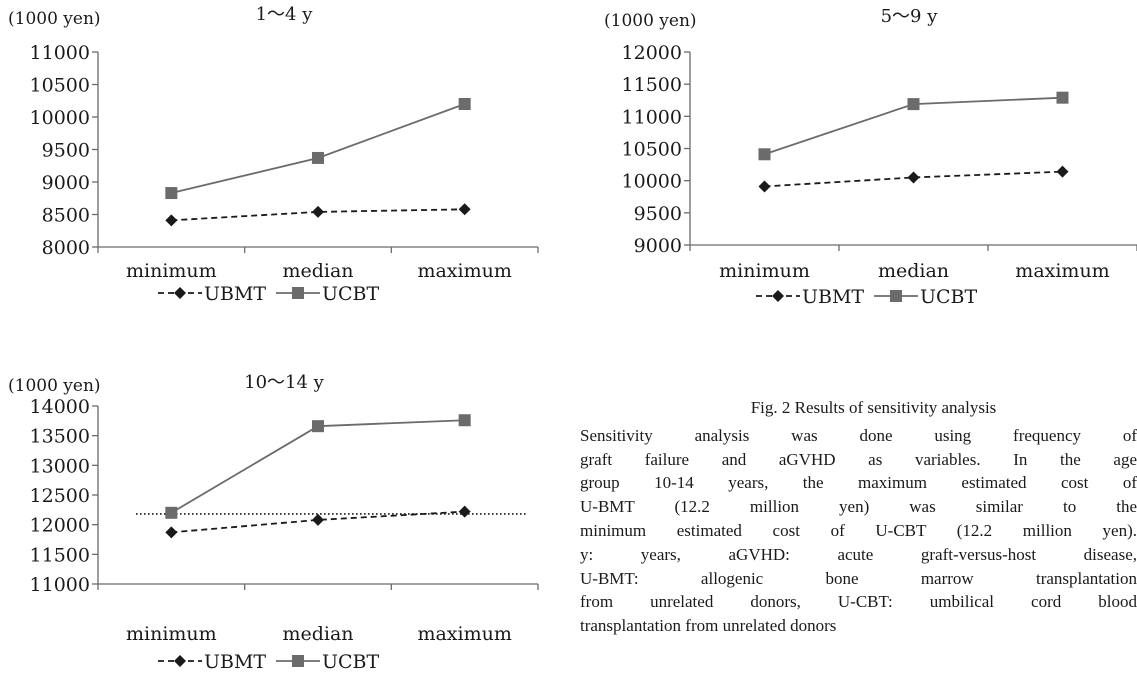 This screenshot has width=1137, height=682. Describe the element at coordinates (910, 16) in the screenshot. I see `chart-title: 5～9 y` at that location.